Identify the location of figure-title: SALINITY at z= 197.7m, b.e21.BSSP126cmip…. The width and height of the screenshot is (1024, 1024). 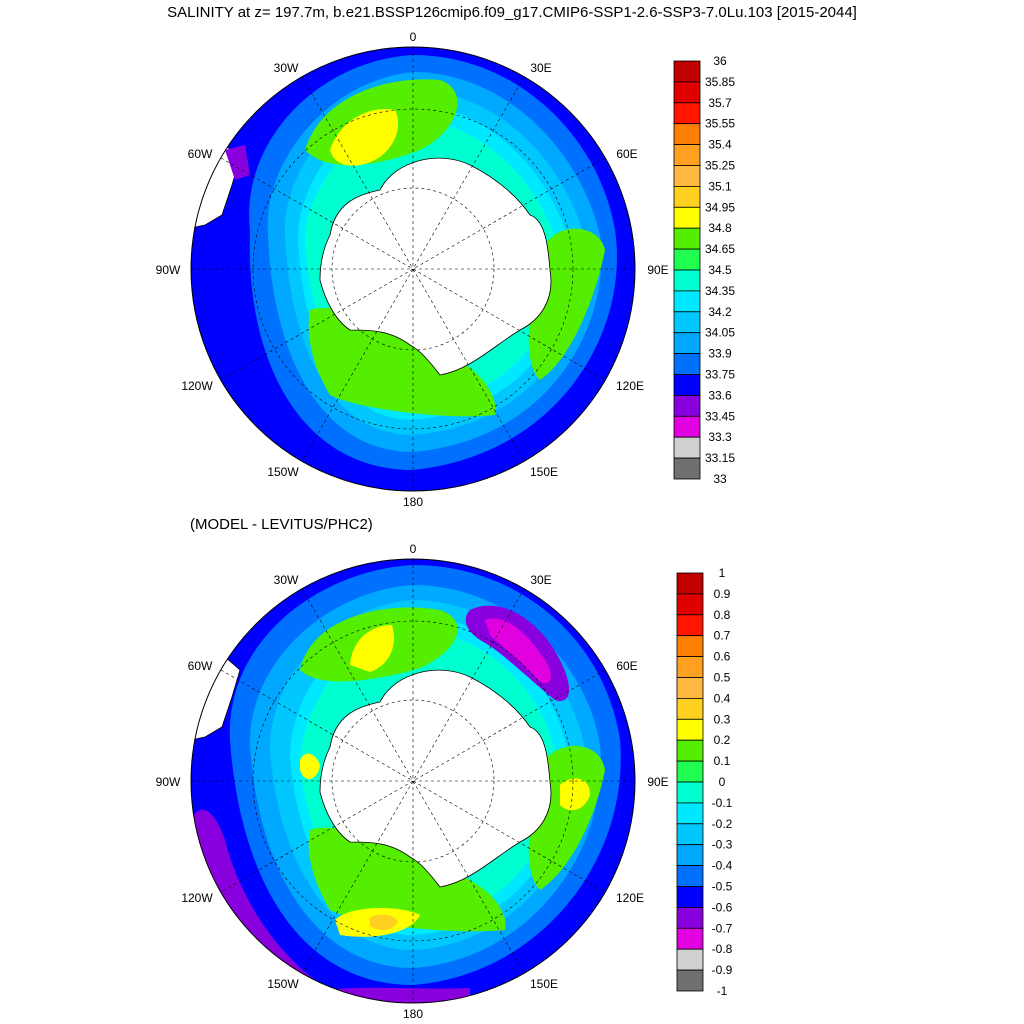
(512, 12).